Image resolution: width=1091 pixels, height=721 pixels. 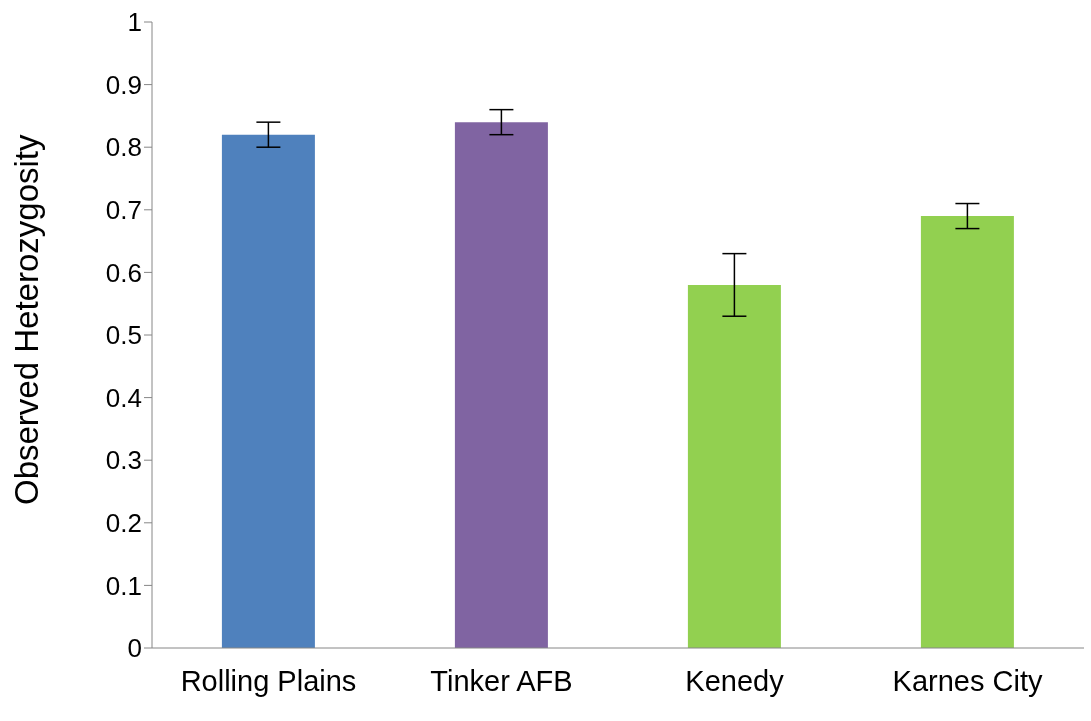 I want to click on y-tick-label: 0.4, so click(x=123, y=397).